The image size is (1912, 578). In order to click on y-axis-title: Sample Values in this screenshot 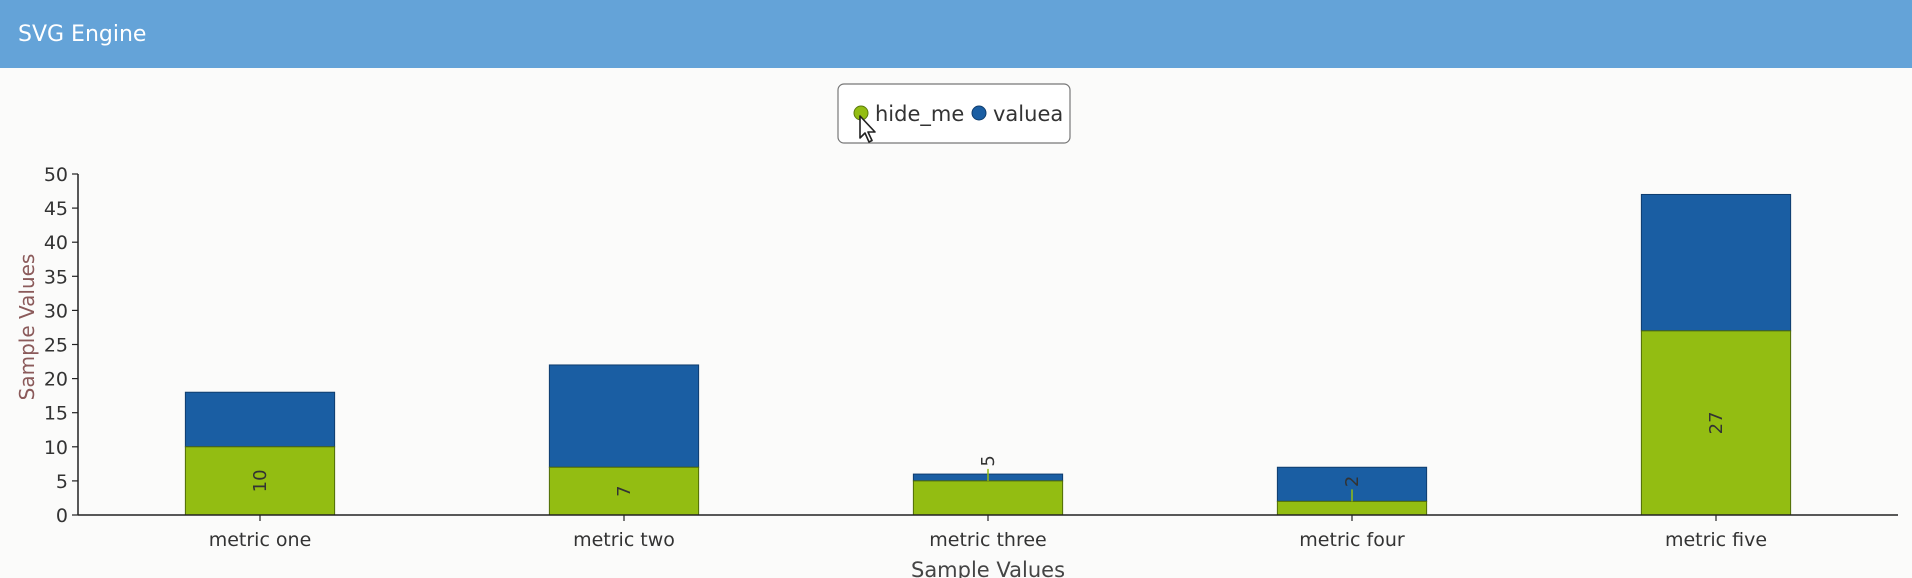, I will do `click(27, 327)`.